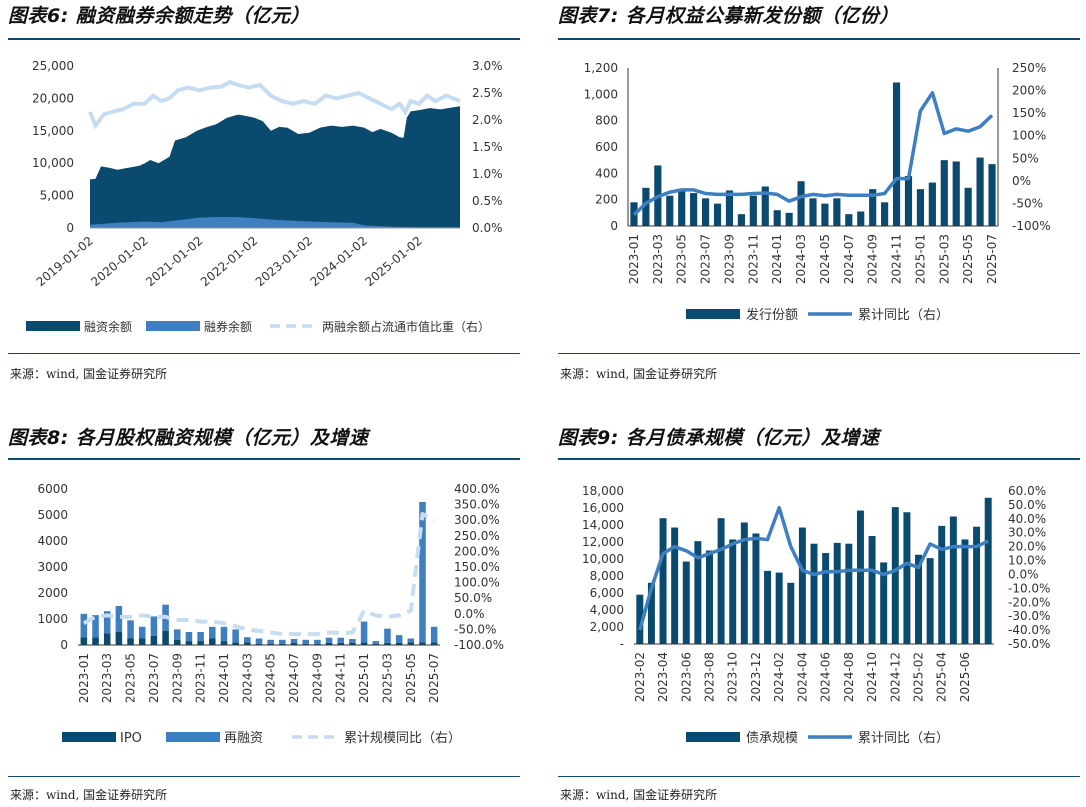 This screenshot has height=807, width=1086. What do you see at coordinates (387, 678) in the screenshot?
I see `svg-c8-x-tick-label: 2025-03` at bounding box center [387, 678].